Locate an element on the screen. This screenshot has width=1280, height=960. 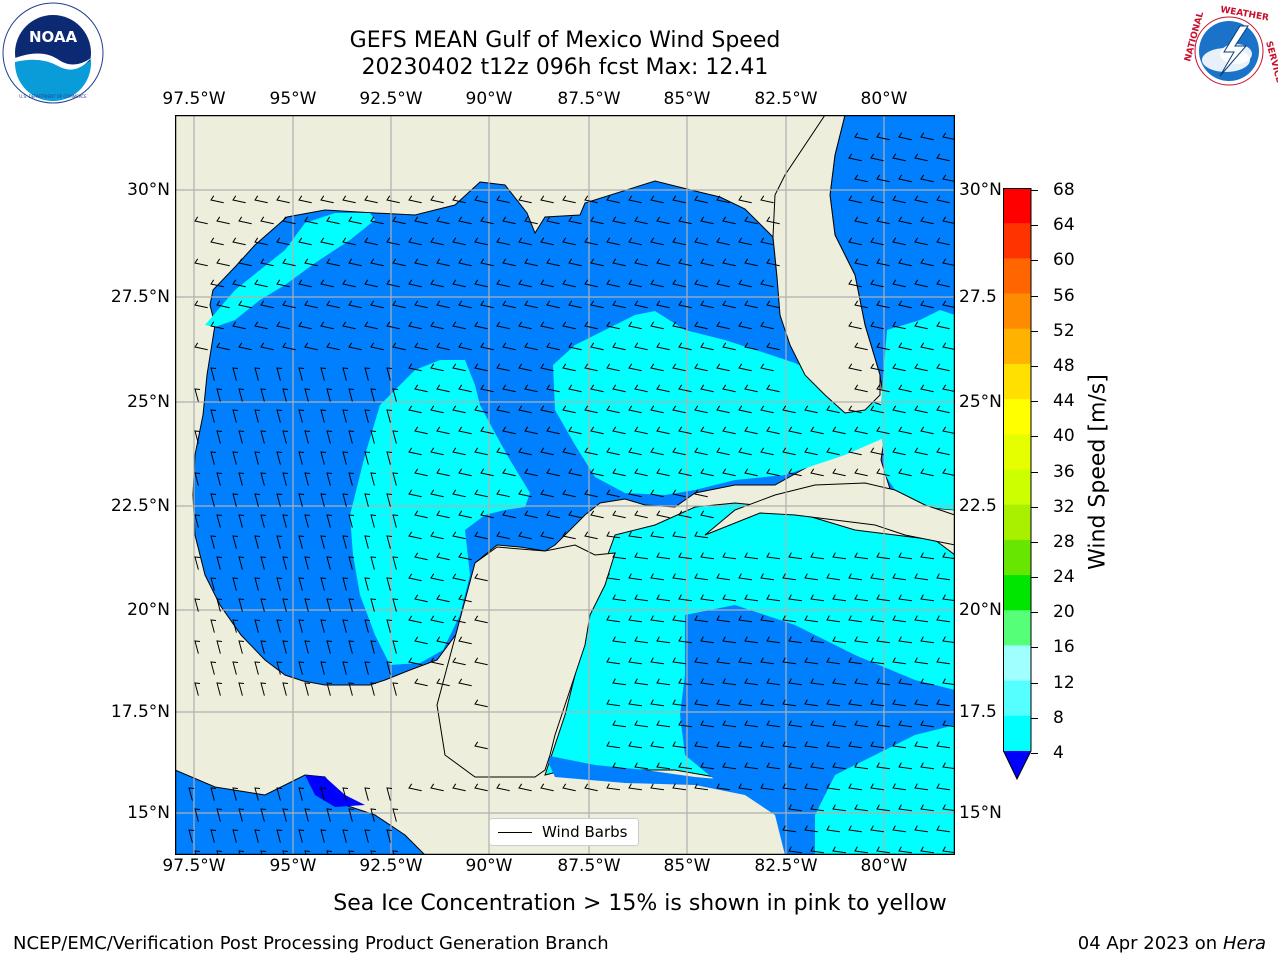
lat-label-right: 25°N is located at coordinates (980, 402).